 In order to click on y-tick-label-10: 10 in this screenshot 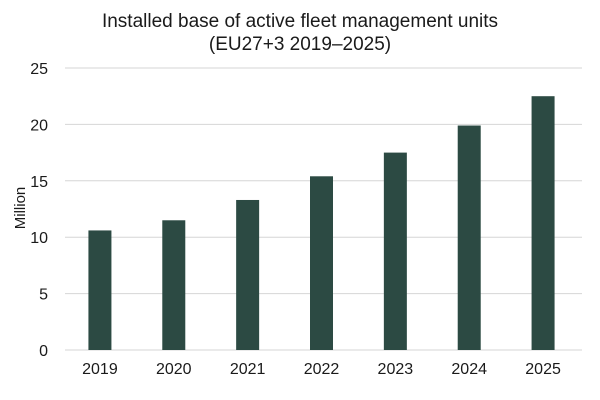, I will do `click(39, 238)`.